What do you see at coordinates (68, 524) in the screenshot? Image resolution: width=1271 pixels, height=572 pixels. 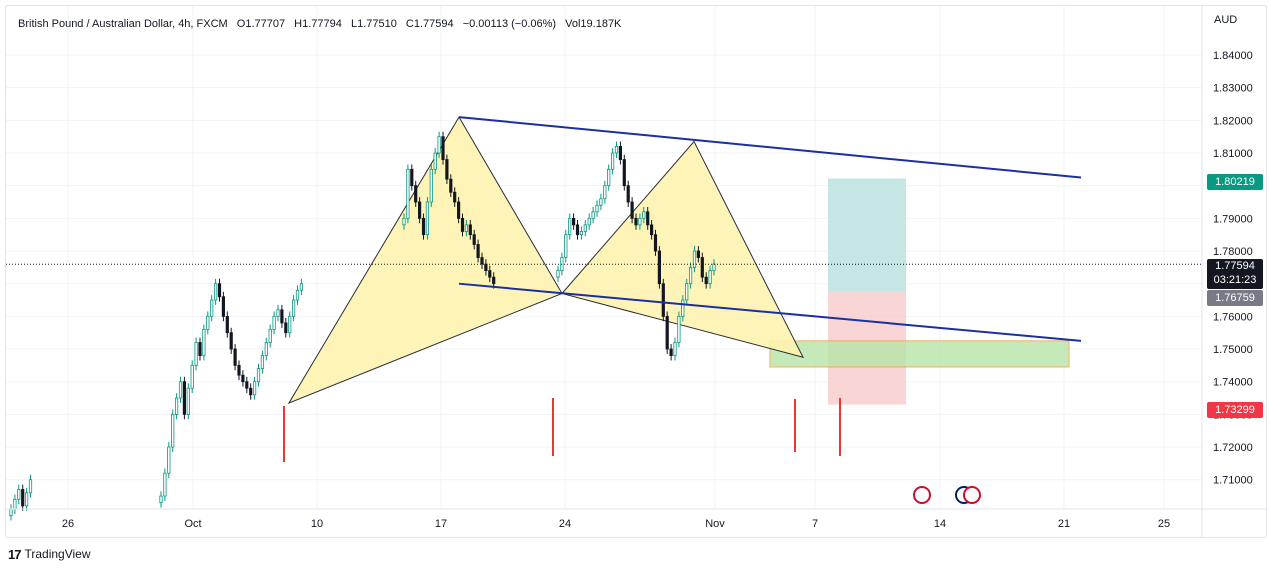 I see `x-tick-label: 26` at bounding box center [68, 524].